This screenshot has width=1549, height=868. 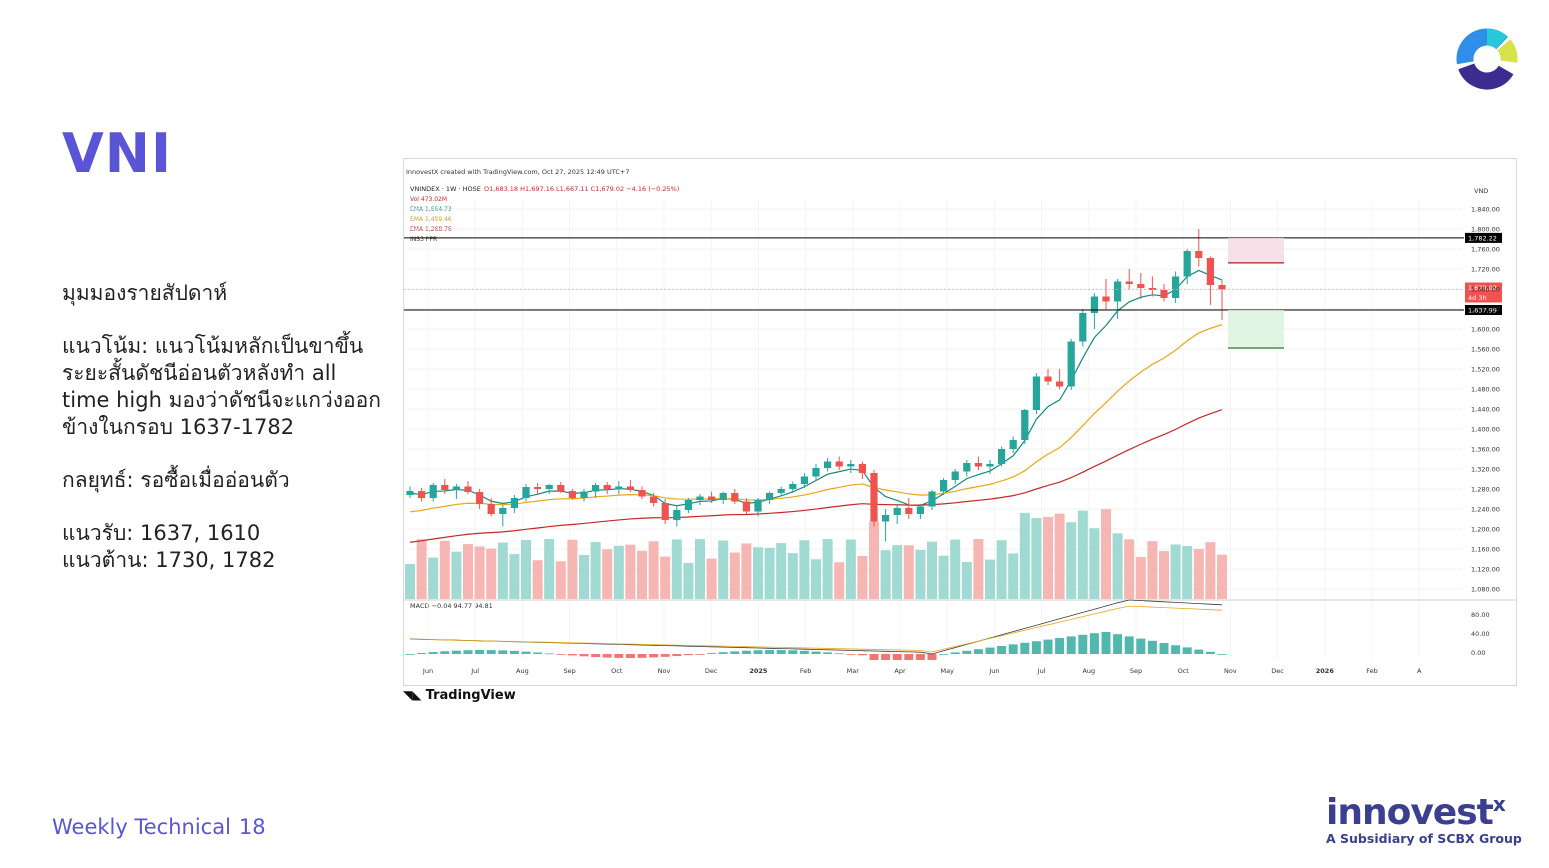 I want to click on weekly-heading: มุมมองรายสัปดาห์, so click(x=145, y=293).